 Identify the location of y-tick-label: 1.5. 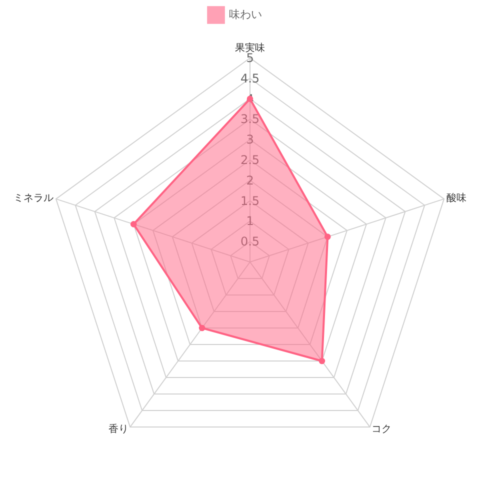
(250, 201).